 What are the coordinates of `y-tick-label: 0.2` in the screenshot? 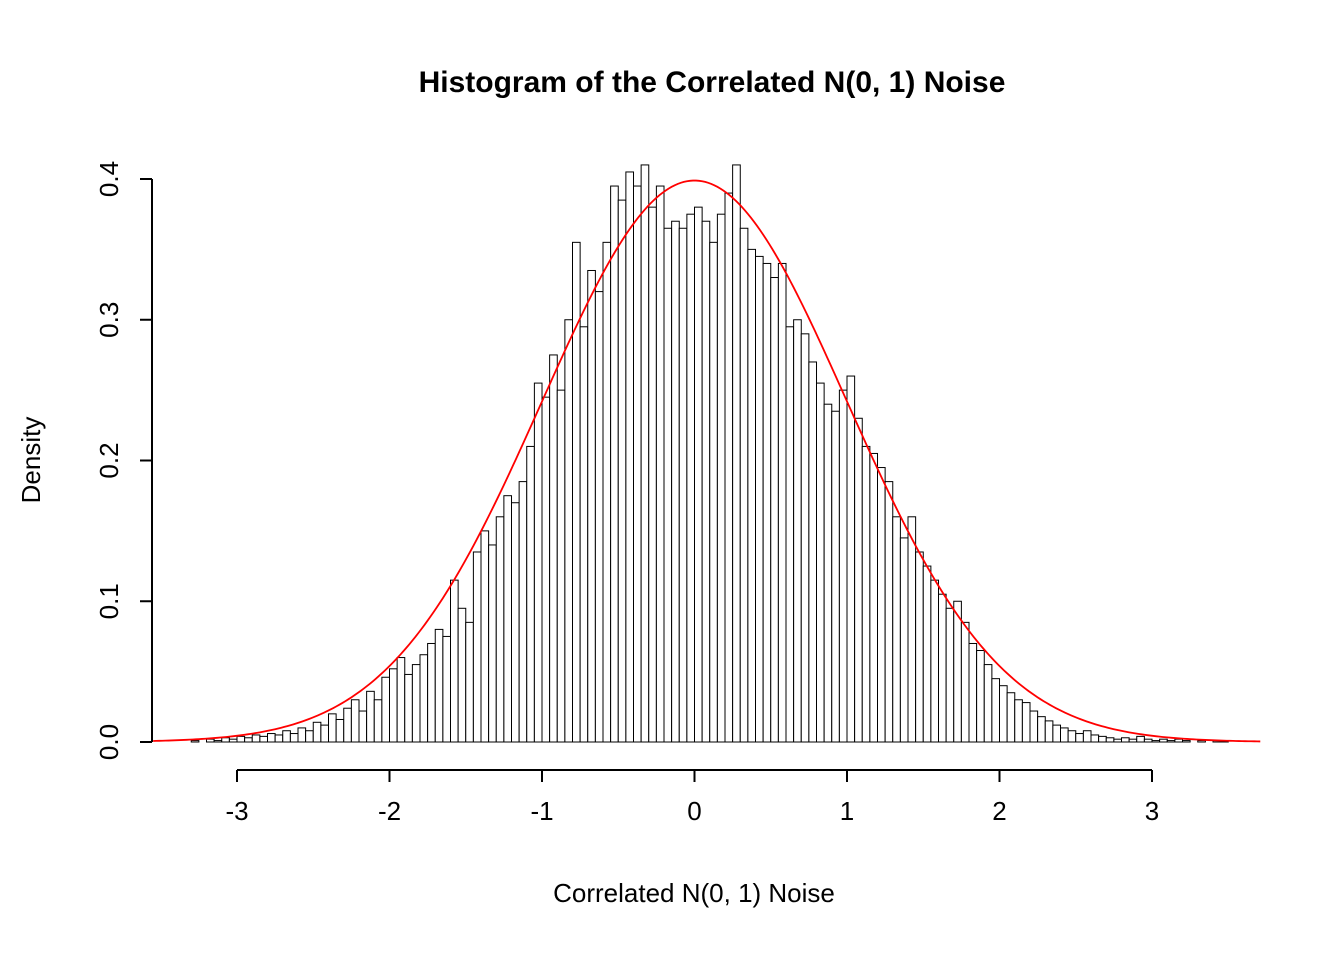 It's located at (109, 460).